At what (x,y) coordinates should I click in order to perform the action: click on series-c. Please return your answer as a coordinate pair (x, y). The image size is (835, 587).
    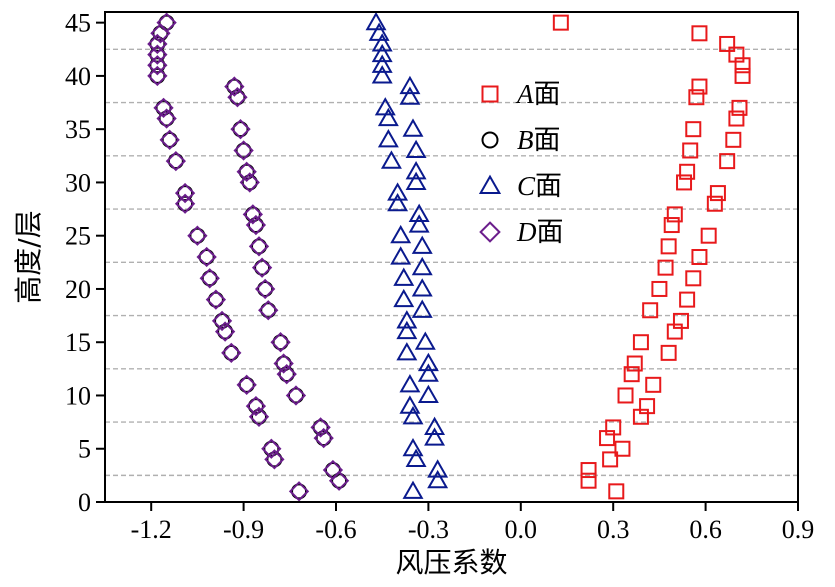
    Looking at the image, I should click on (407, 255).